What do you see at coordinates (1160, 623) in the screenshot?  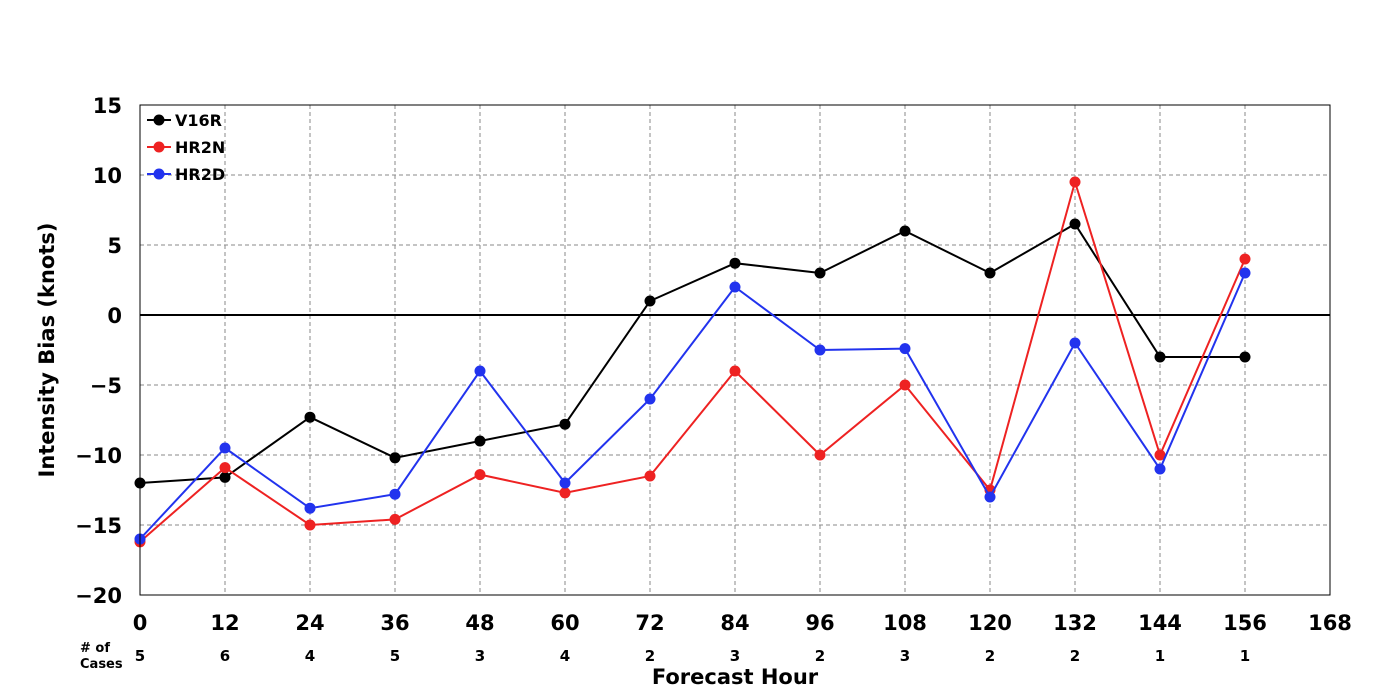 I see `x-tick-label: 144` at bounding box center [1160, 623].